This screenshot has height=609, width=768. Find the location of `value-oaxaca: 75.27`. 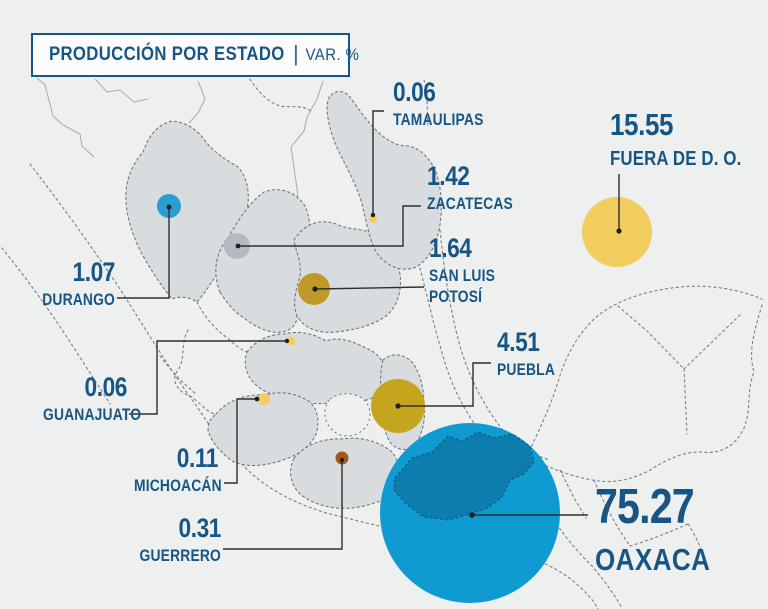

value-oaxaca: 75.27 is located at coordinates (645, 507).